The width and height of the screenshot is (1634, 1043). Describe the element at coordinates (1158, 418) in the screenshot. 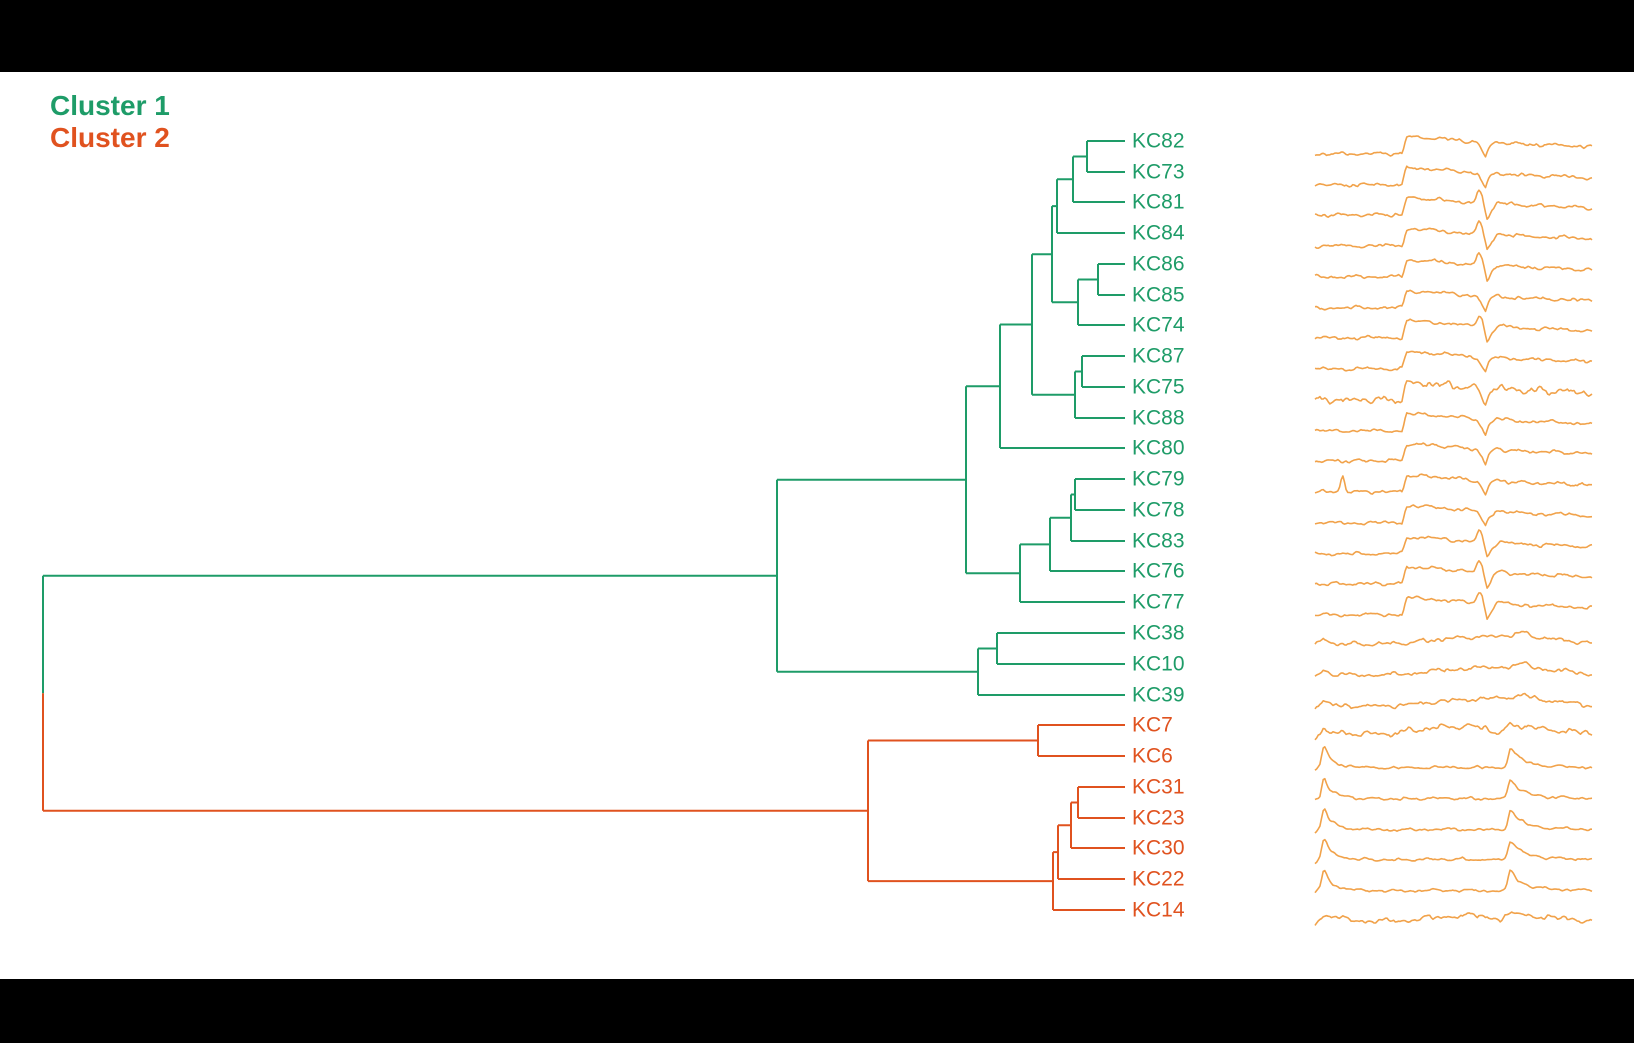

I see `leaf-label-kc88: KC88` at that location.